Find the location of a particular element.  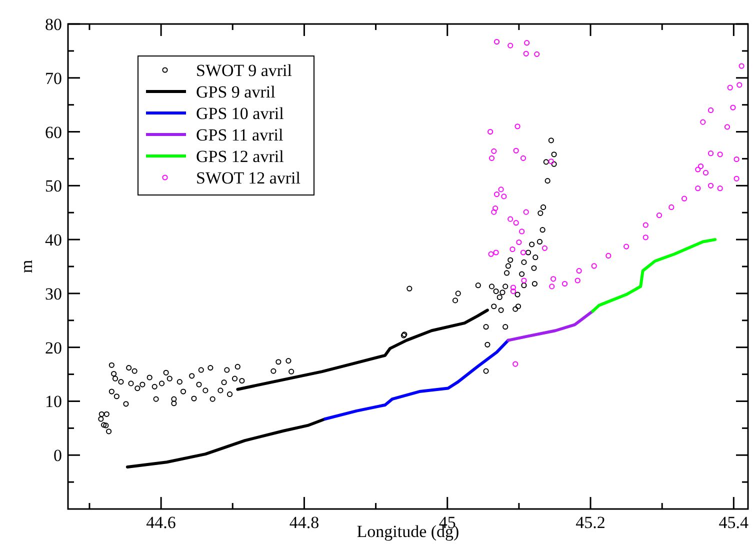

y-tick-label: 20 is located at coordinates (53, 348).